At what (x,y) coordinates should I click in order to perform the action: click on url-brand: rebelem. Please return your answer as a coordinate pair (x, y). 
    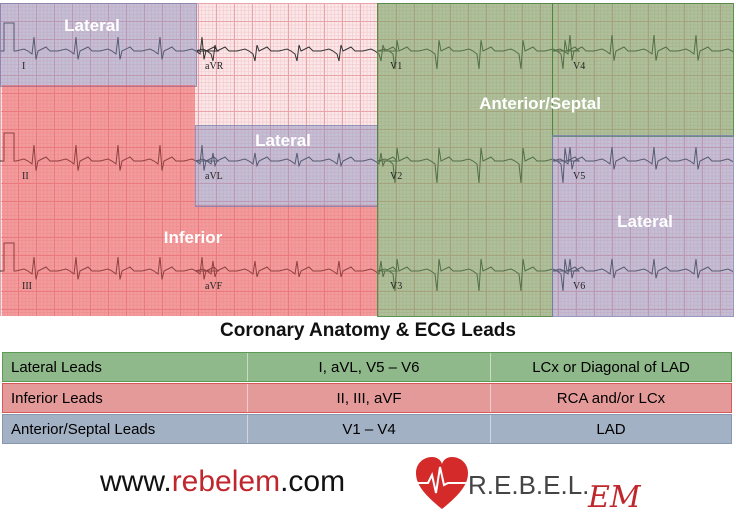
    Looking at the image, I should click on (226, 481).